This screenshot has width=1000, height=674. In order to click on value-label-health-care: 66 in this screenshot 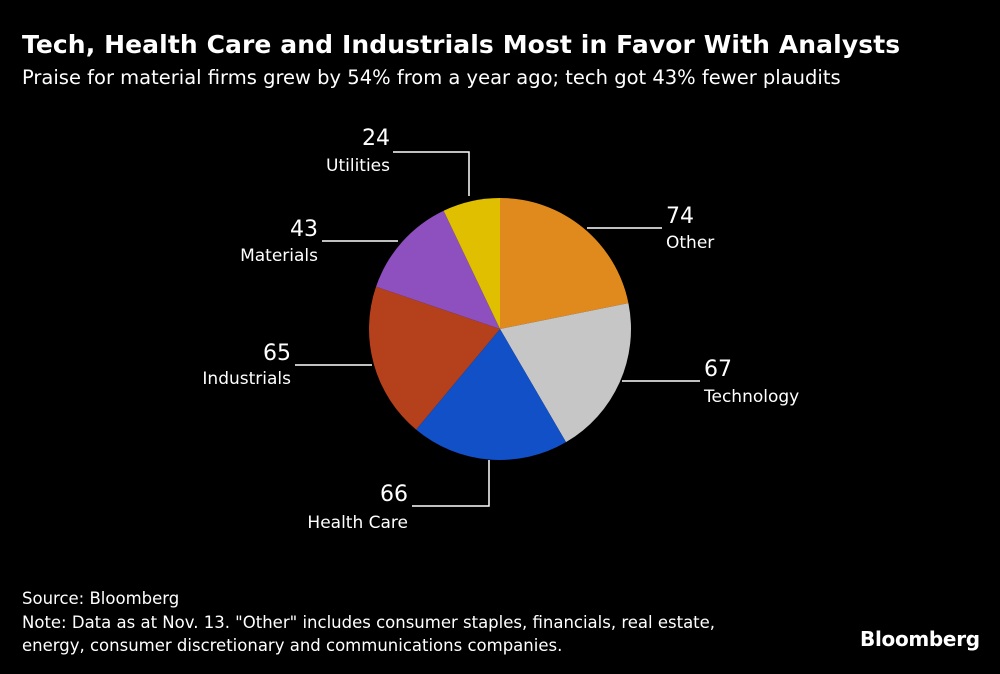, I will do `click(394, 494)`.